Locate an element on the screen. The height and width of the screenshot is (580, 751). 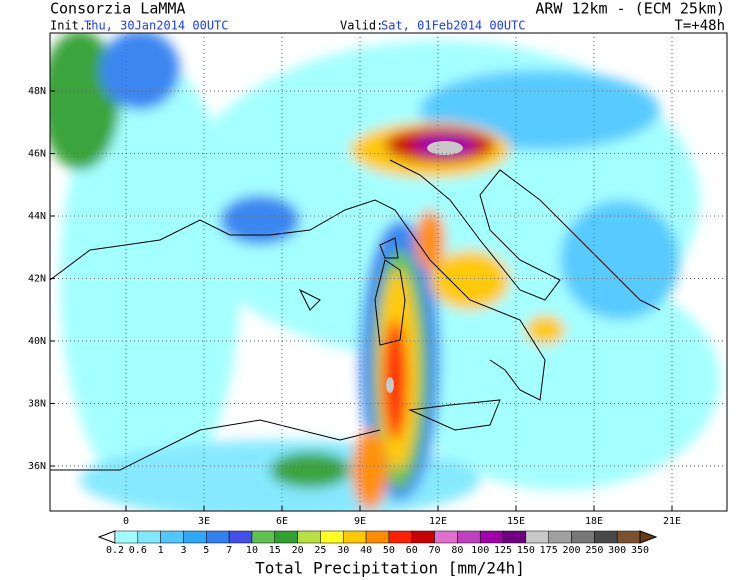
colorbar-level: 350 is located at coordinates (640, 550).